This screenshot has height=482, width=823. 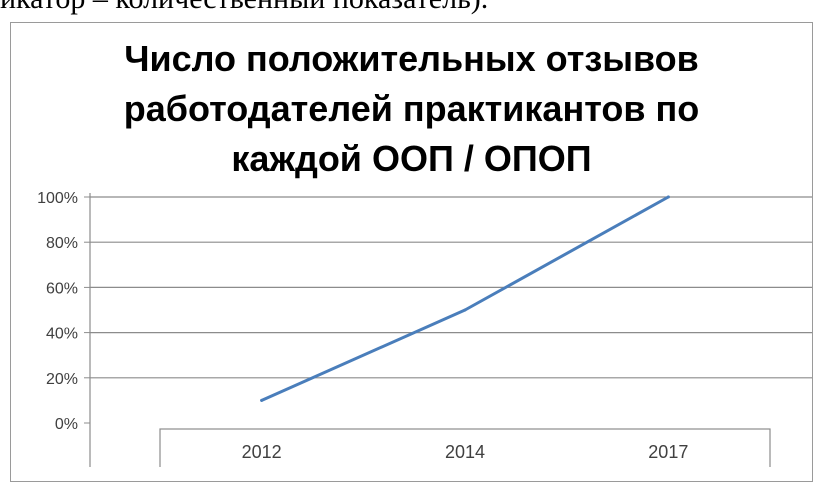 What do you see at coordinates (244, 8) in the screenshot?
I see `page-top-text: икатор – количественный показатель).` at bounding box center [244, 8].